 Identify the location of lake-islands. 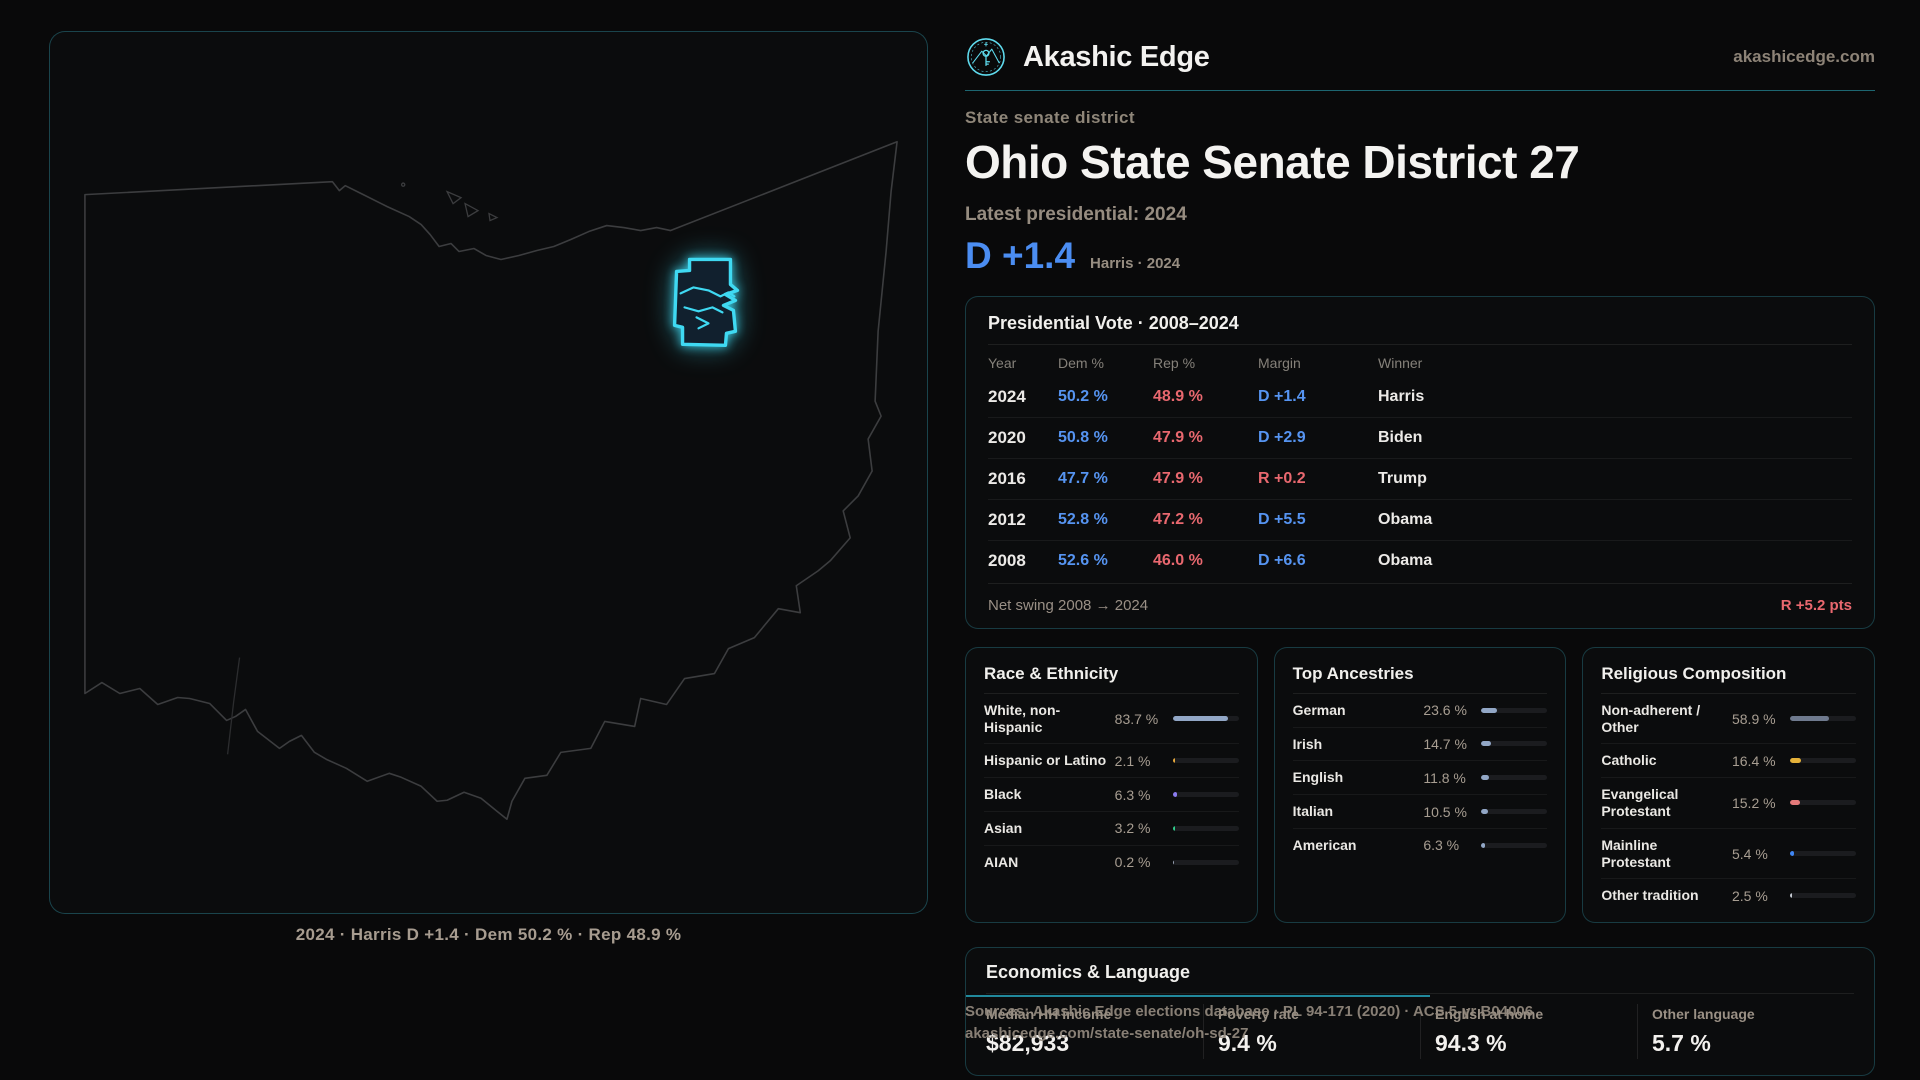
(449, 202).